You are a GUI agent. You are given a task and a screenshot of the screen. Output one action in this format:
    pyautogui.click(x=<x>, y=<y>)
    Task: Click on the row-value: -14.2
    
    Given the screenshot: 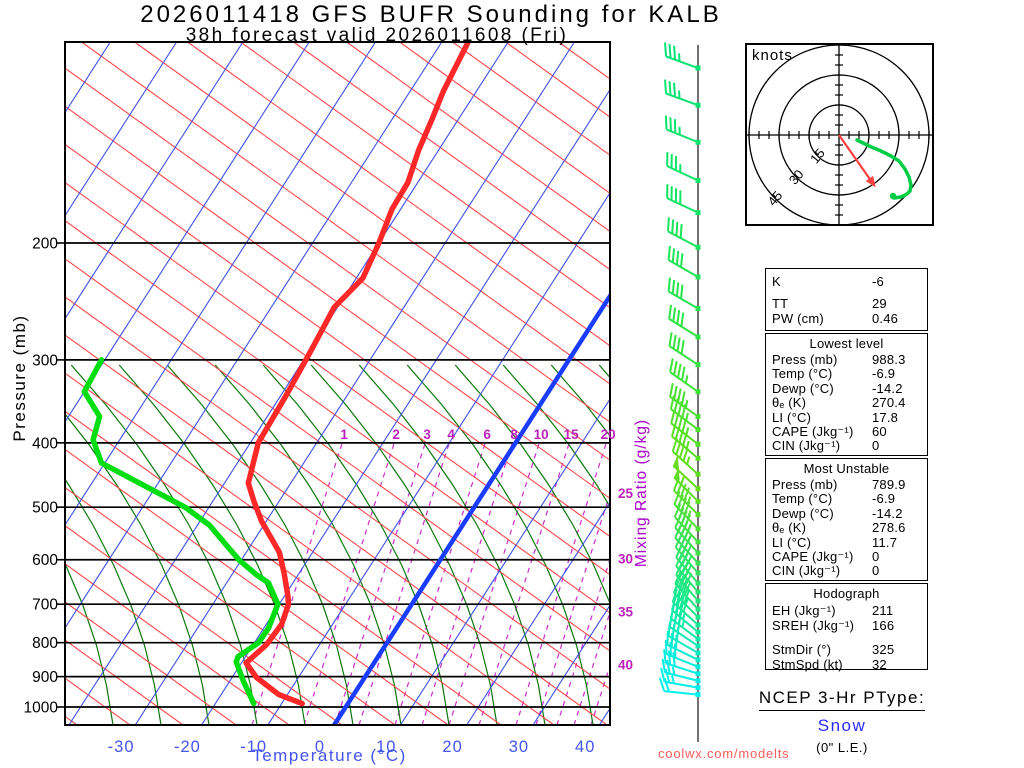 What is the action you would take?
    pyautogui.click(x=887, y=388)
    